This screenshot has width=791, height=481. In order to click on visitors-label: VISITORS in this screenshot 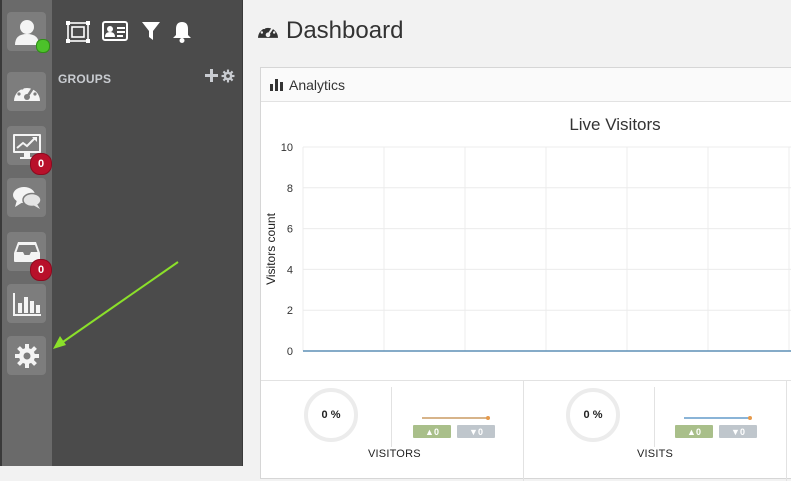, I will do `click(394, 454)`.